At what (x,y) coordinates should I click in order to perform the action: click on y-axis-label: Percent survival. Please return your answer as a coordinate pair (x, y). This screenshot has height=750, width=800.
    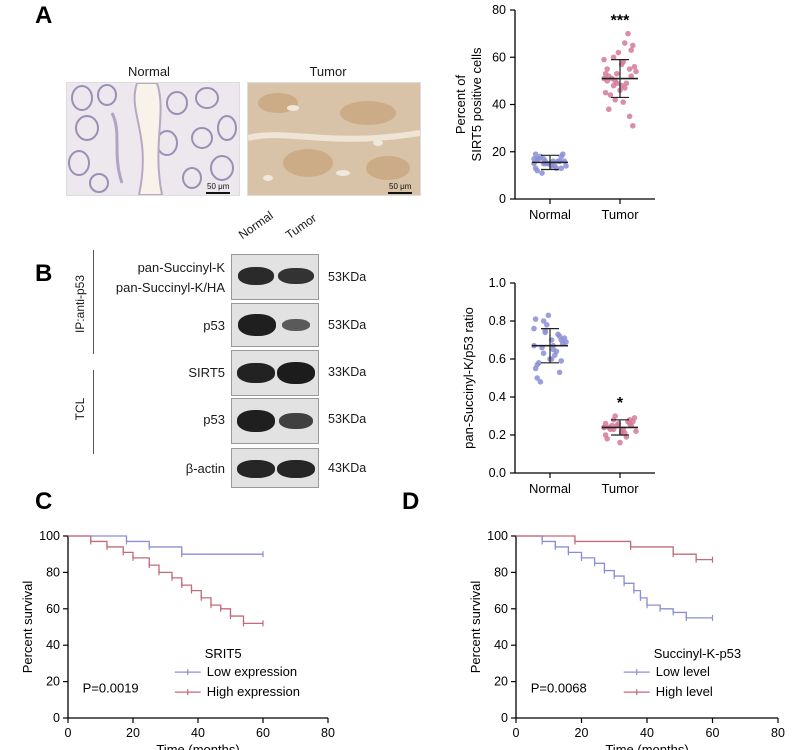
    Looking at the image, I should click on (27, 627).